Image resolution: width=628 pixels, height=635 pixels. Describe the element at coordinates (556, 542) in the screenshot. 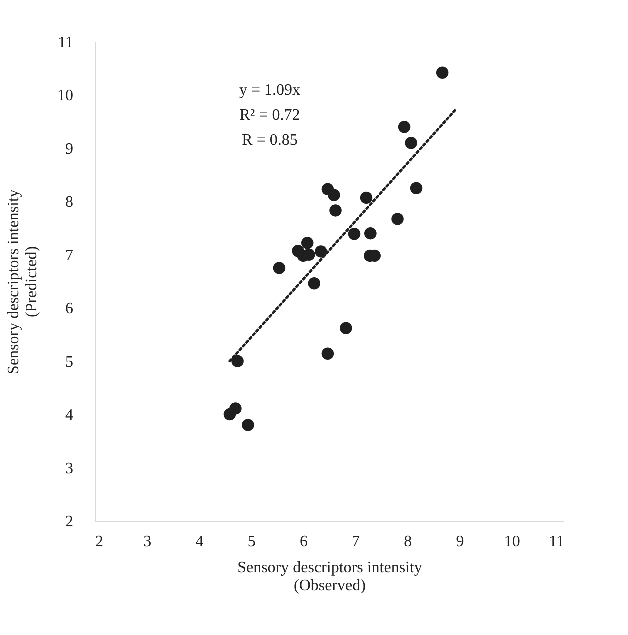

I see `x-tick-label: 11` at that location.